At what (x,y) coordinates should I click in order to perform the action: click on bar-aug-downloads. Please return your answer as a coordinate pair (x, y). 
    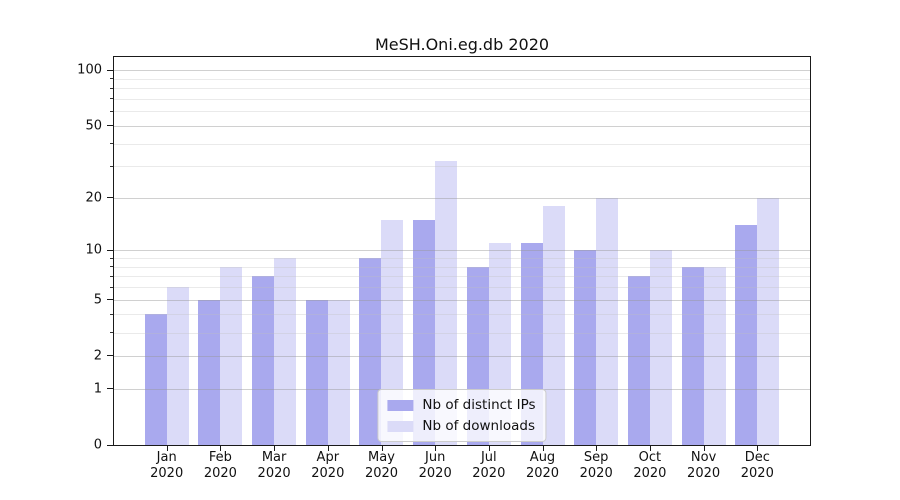
    Looking at the image, I should click on (553, 325).